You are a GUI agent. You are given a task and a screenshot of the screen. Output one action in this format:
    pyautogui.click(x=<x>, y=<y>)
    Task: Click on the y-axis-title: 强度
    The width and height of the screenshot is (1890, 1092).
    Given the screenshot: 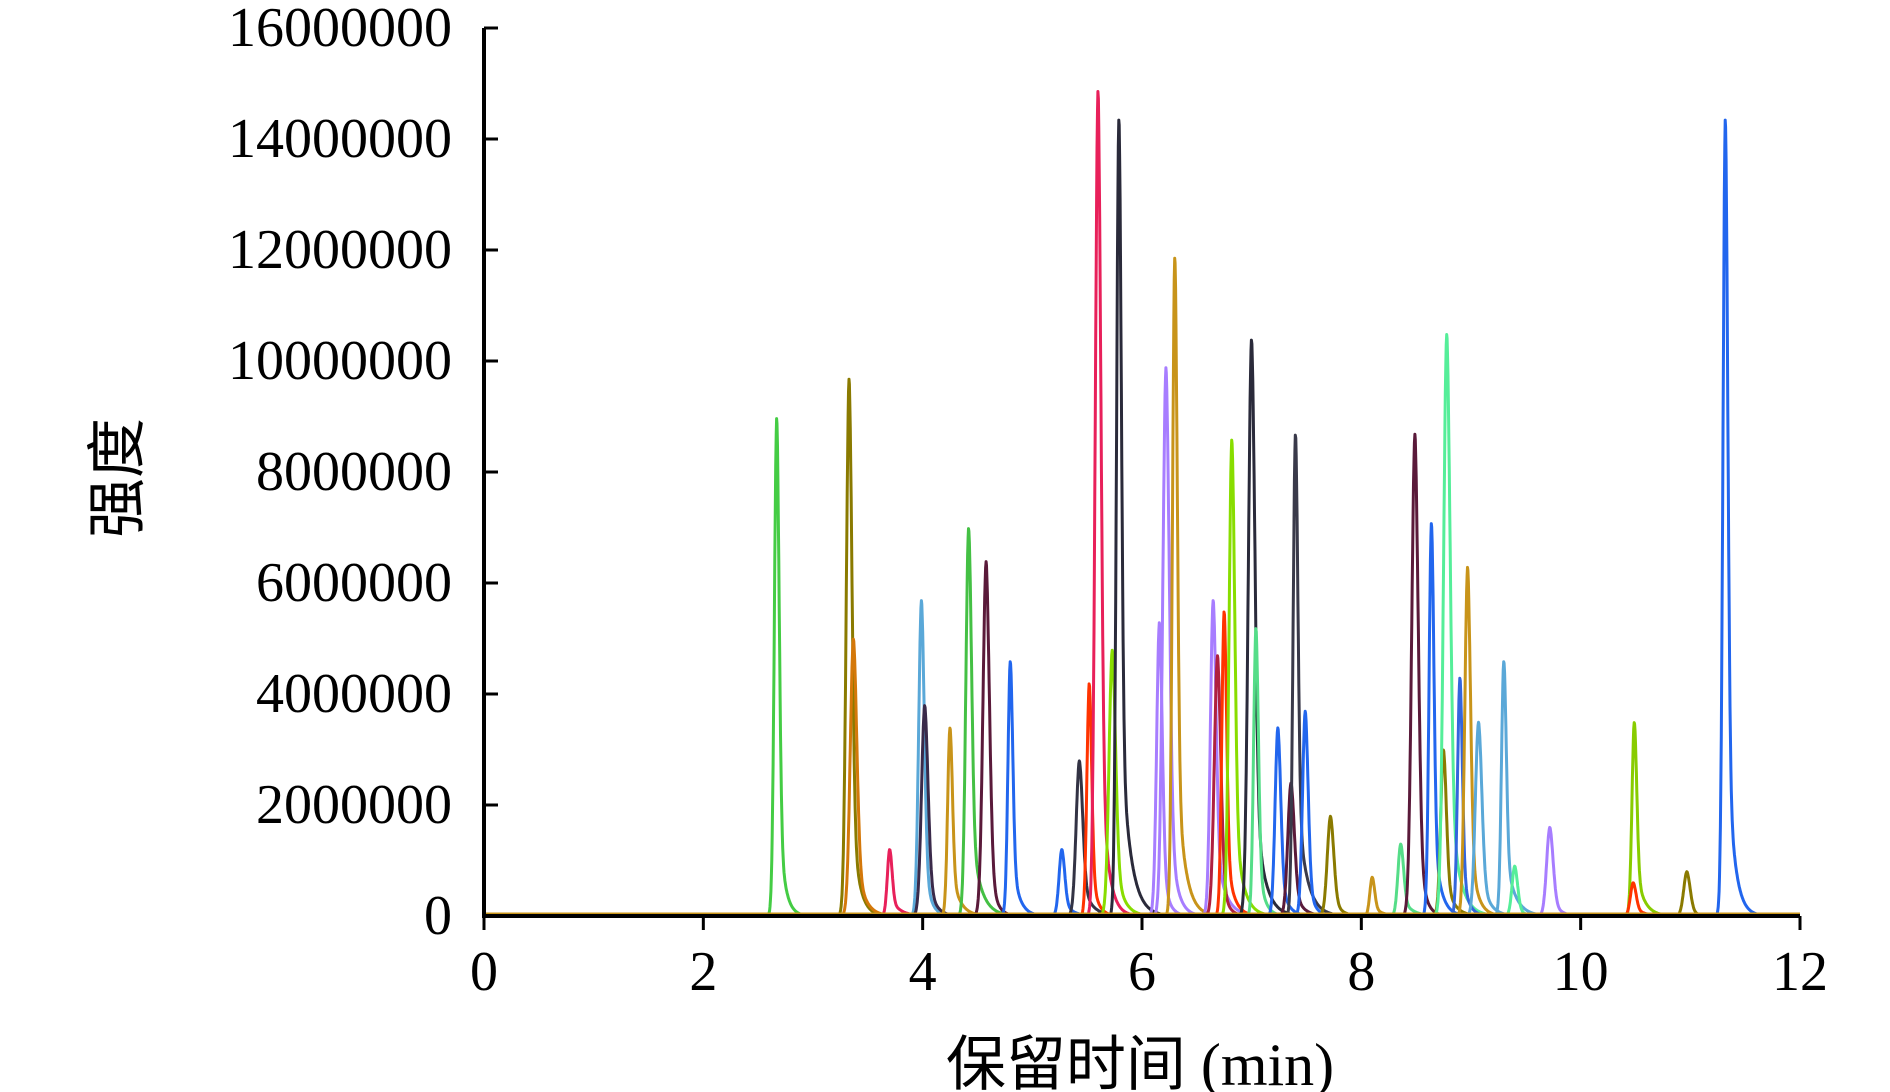 What is the action you would take?
    pyautogui.click(x=118, y=478)
    